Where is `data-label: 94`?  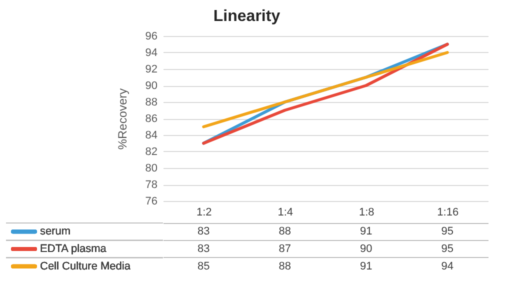 data-label: 94 is located at coordinates (447, 266).